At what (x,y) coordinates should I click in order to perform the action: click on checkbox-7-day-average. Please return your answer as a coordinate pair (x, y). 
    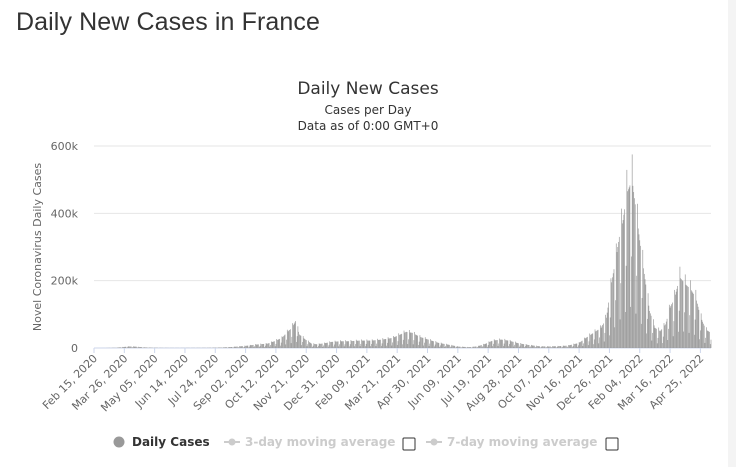
    Looking at the image, I should click on (612, 444).